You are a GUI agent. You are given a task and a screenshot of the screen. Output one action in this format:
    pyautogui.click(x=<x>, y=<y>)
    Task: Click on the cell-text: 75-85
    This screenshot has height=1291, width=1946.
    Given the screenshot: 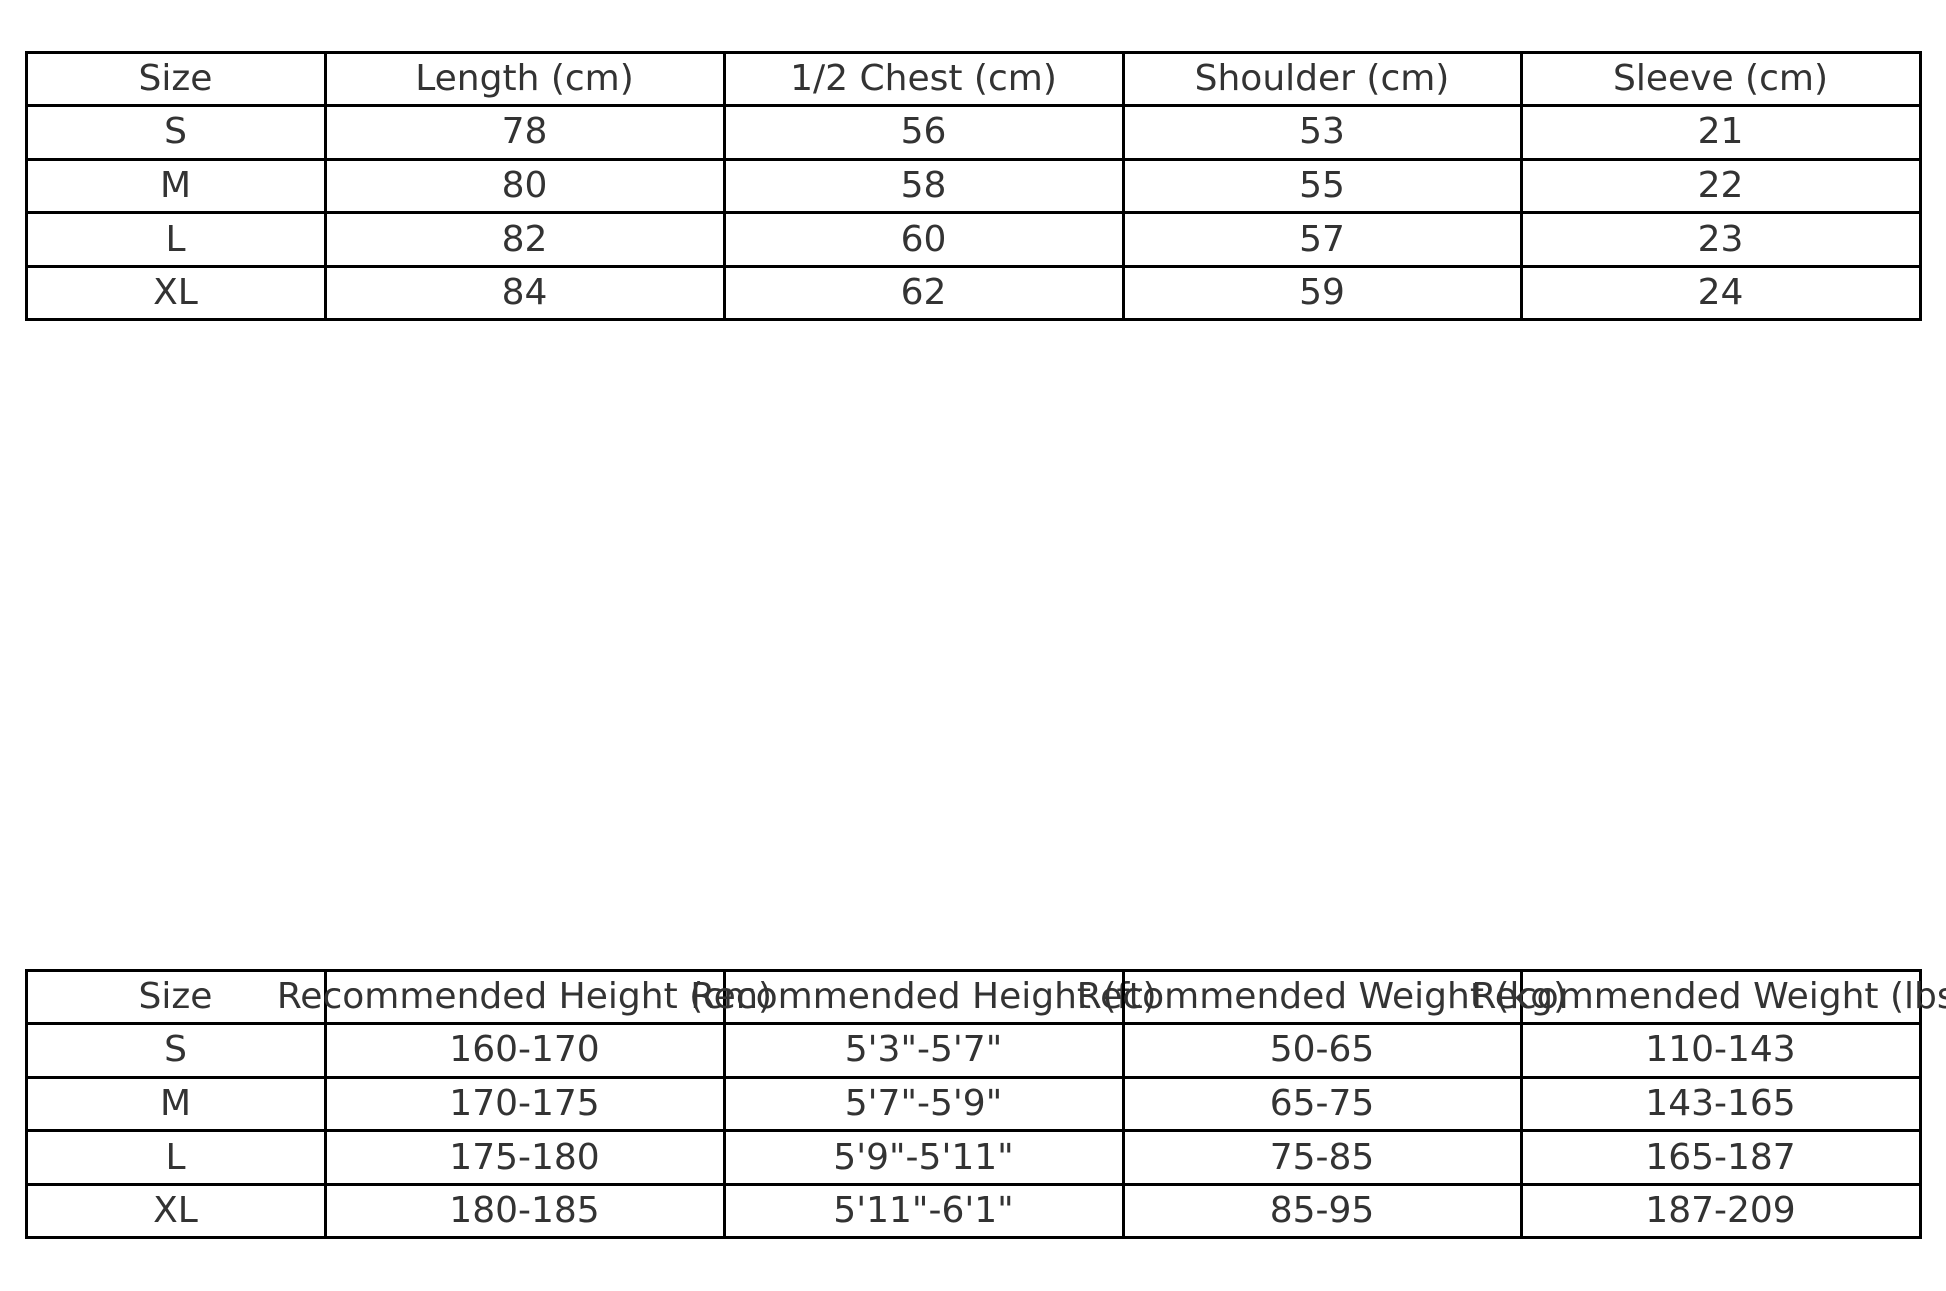 What is the action you would take?
    pyautogui.click(x=1322, y=1157)
    